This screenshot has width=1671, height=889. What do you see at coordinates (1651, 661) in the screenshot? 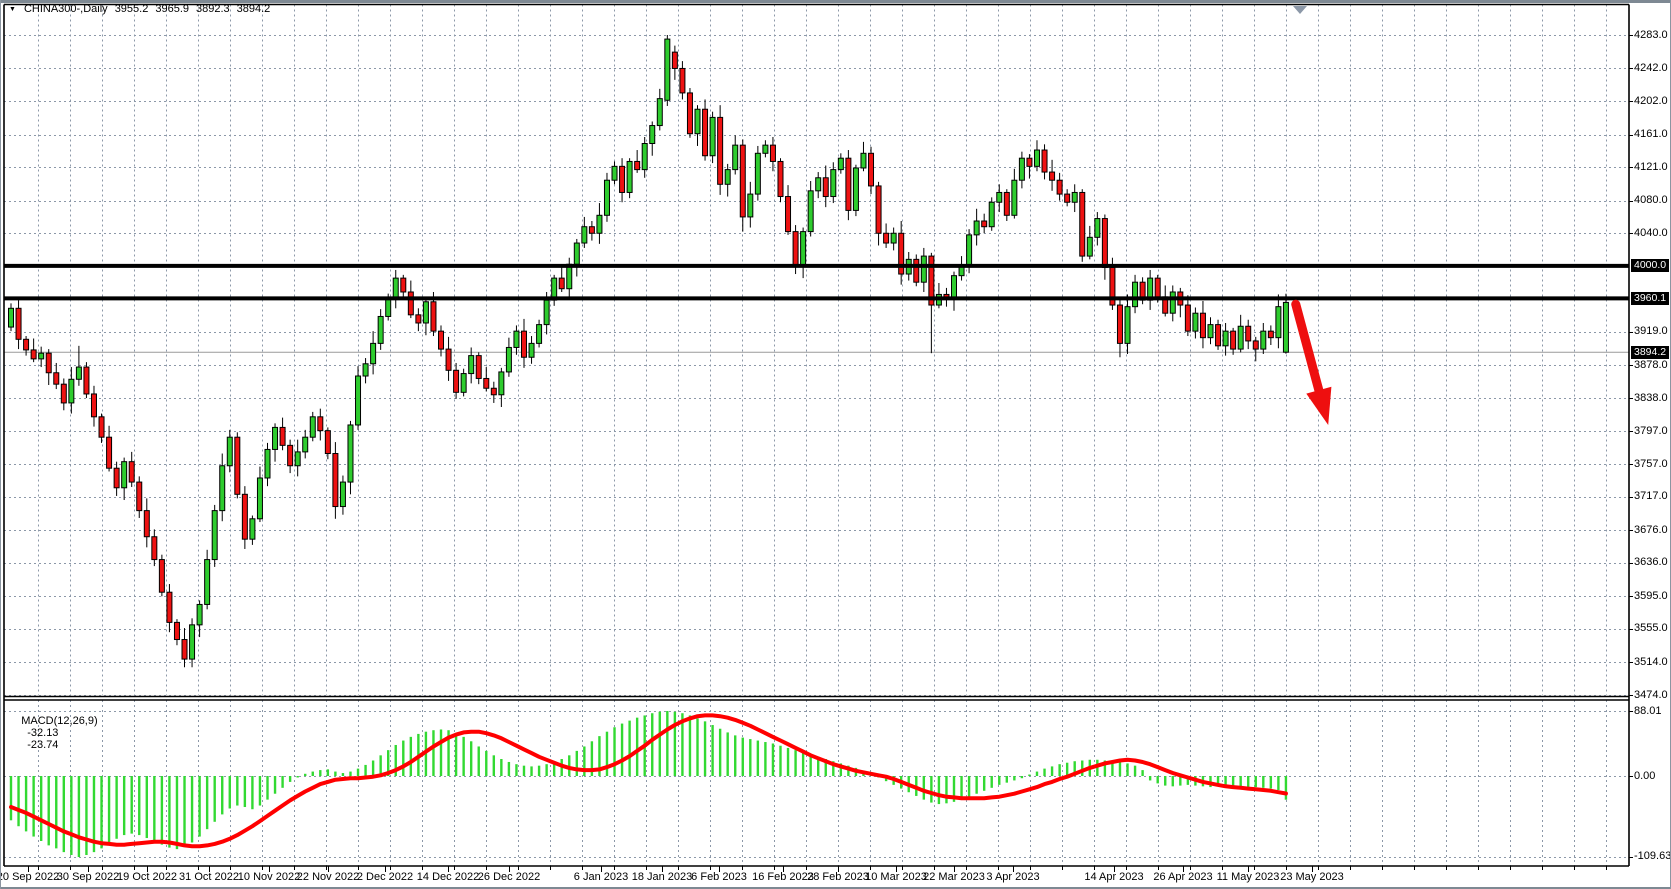
I see `price-axis-tick: 3514.0` at bounding box center [1651, 661].